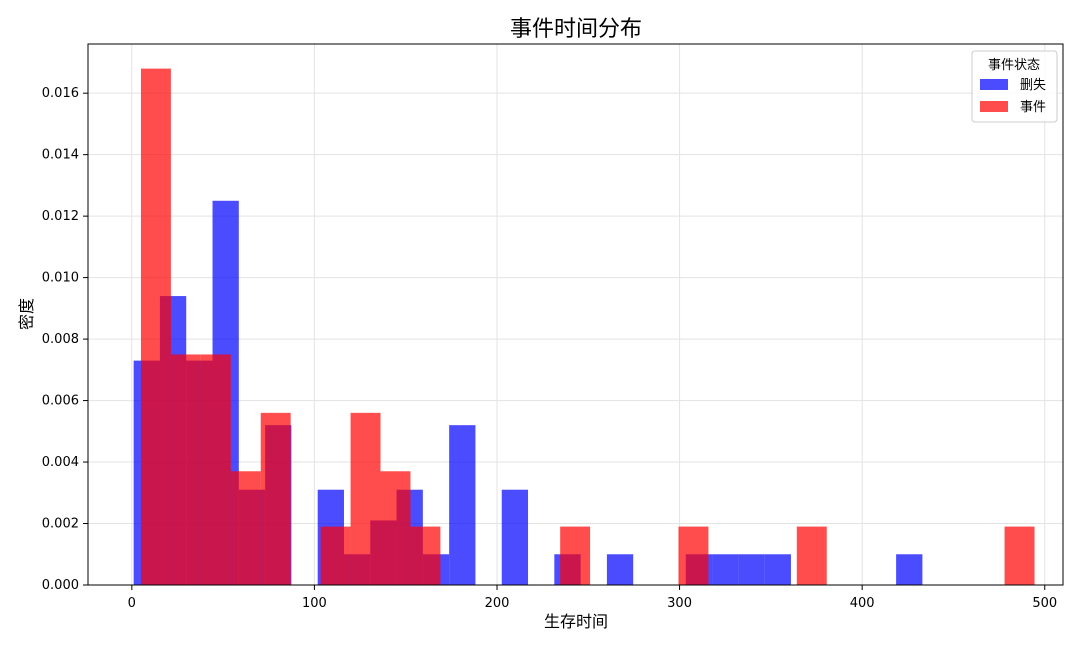  I want to click on legend-label-censored: 删失, so click(1033, 85).